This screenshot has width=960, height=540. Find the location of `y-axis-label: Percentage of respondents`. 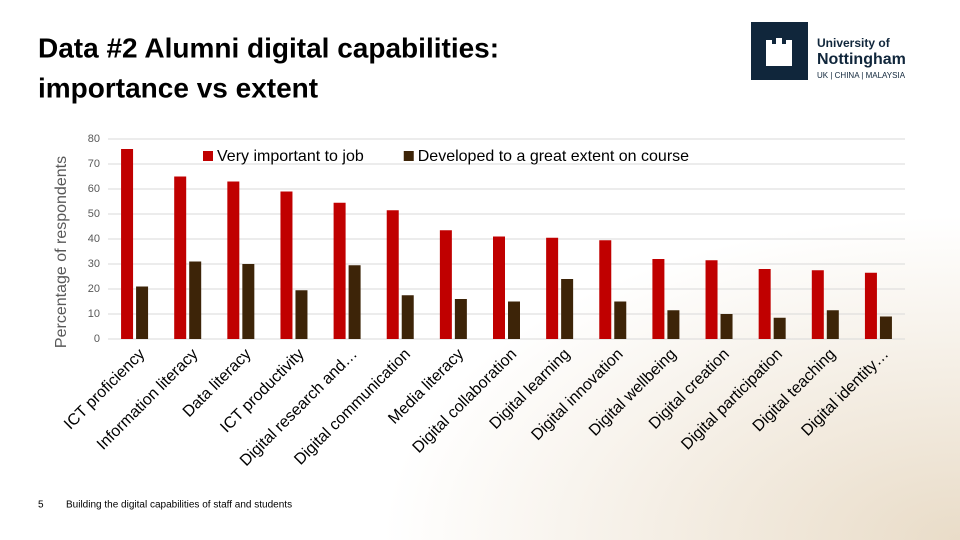

y-axis-label: Percentage of respondents is located at coordinates (61, 252).